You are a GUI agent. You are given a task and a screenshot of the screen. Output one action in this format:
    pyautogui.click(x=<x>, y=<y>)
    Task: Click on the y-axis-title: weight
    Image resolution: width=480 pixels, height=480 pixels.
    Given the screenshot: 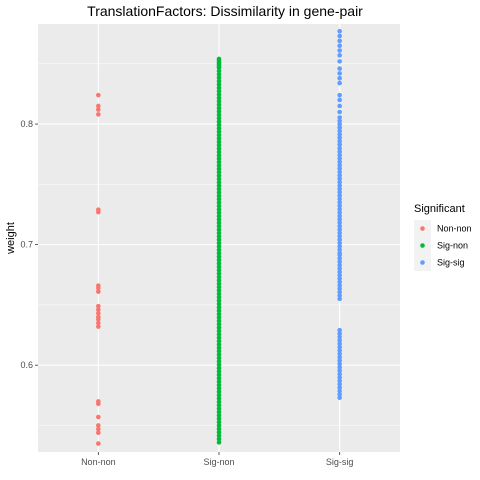 What is the action you would take?
    pyautogui.click(x=11, y=238)
    